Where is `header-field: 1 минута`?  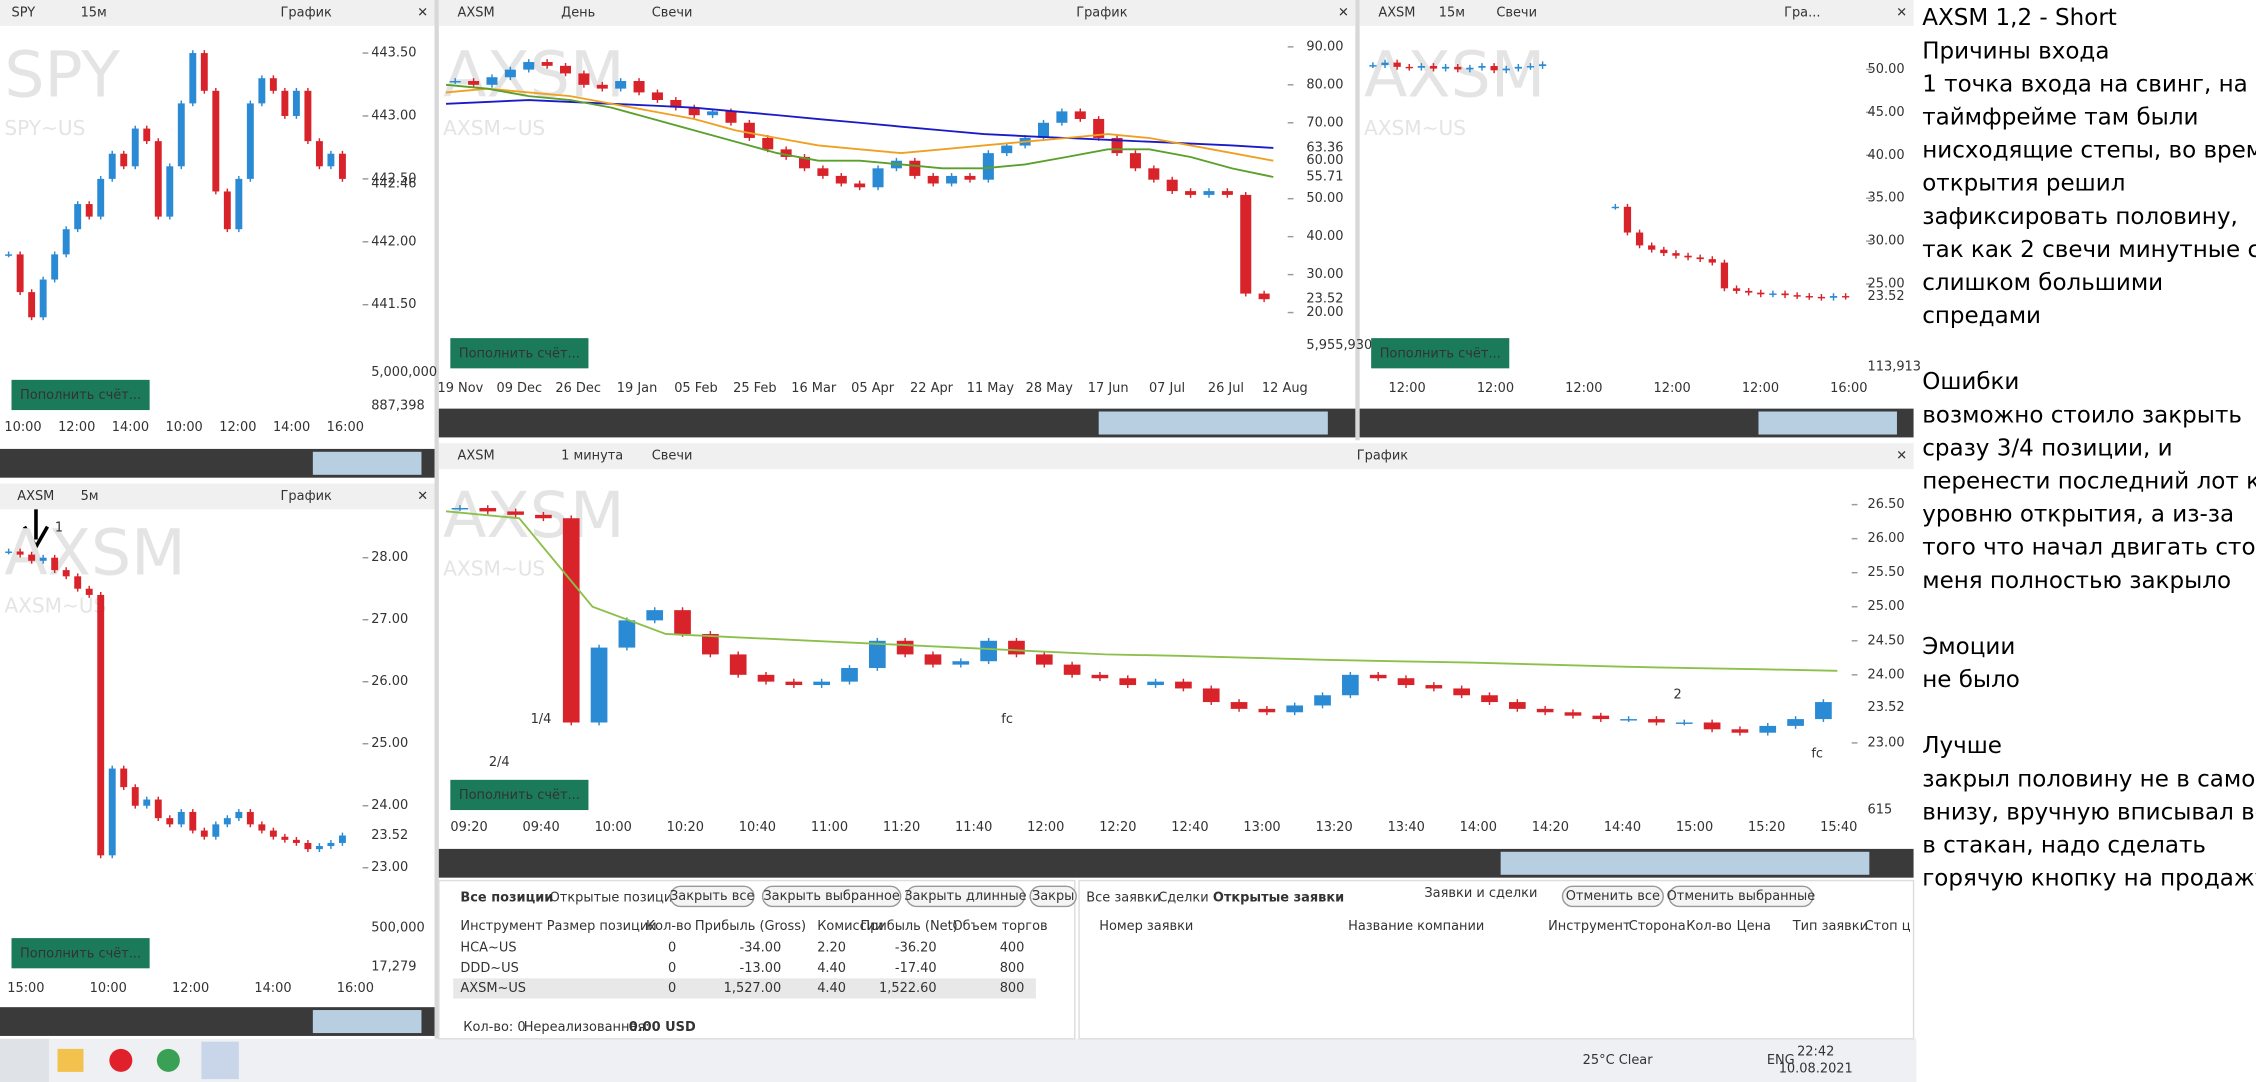 header-field: 1 минута is located at coordinates (592, 456).